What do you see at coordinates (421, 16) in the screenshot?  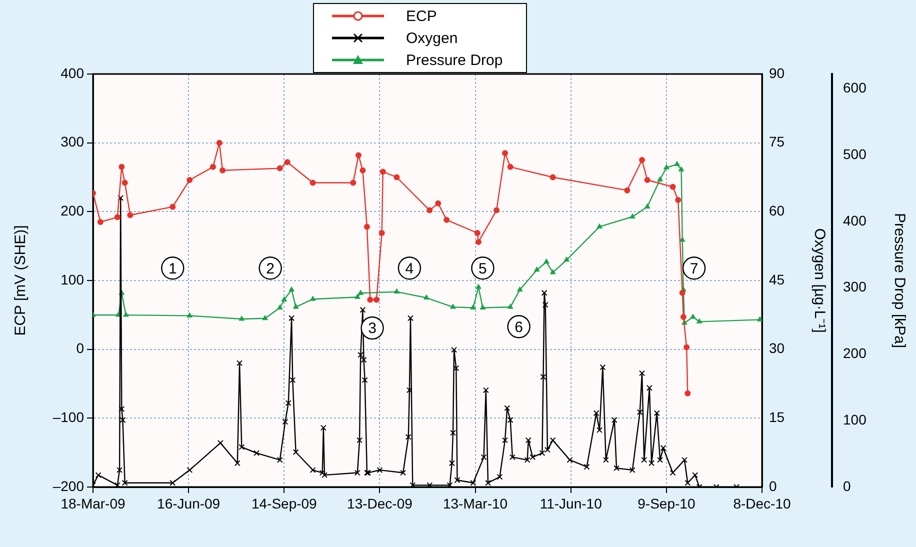 I see `legend-label: ECP` at bounding box center [421, 16].